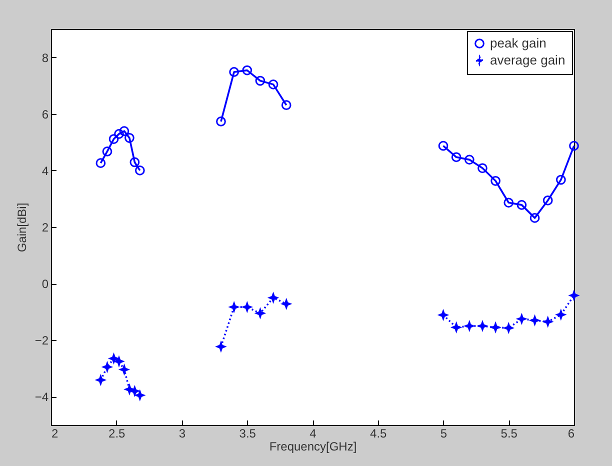 The height and width of the screenshot is (466, 612). Describe the element at coordinates (45, 284) in the screenshot. I see `y-tick-label: 0` at that location.